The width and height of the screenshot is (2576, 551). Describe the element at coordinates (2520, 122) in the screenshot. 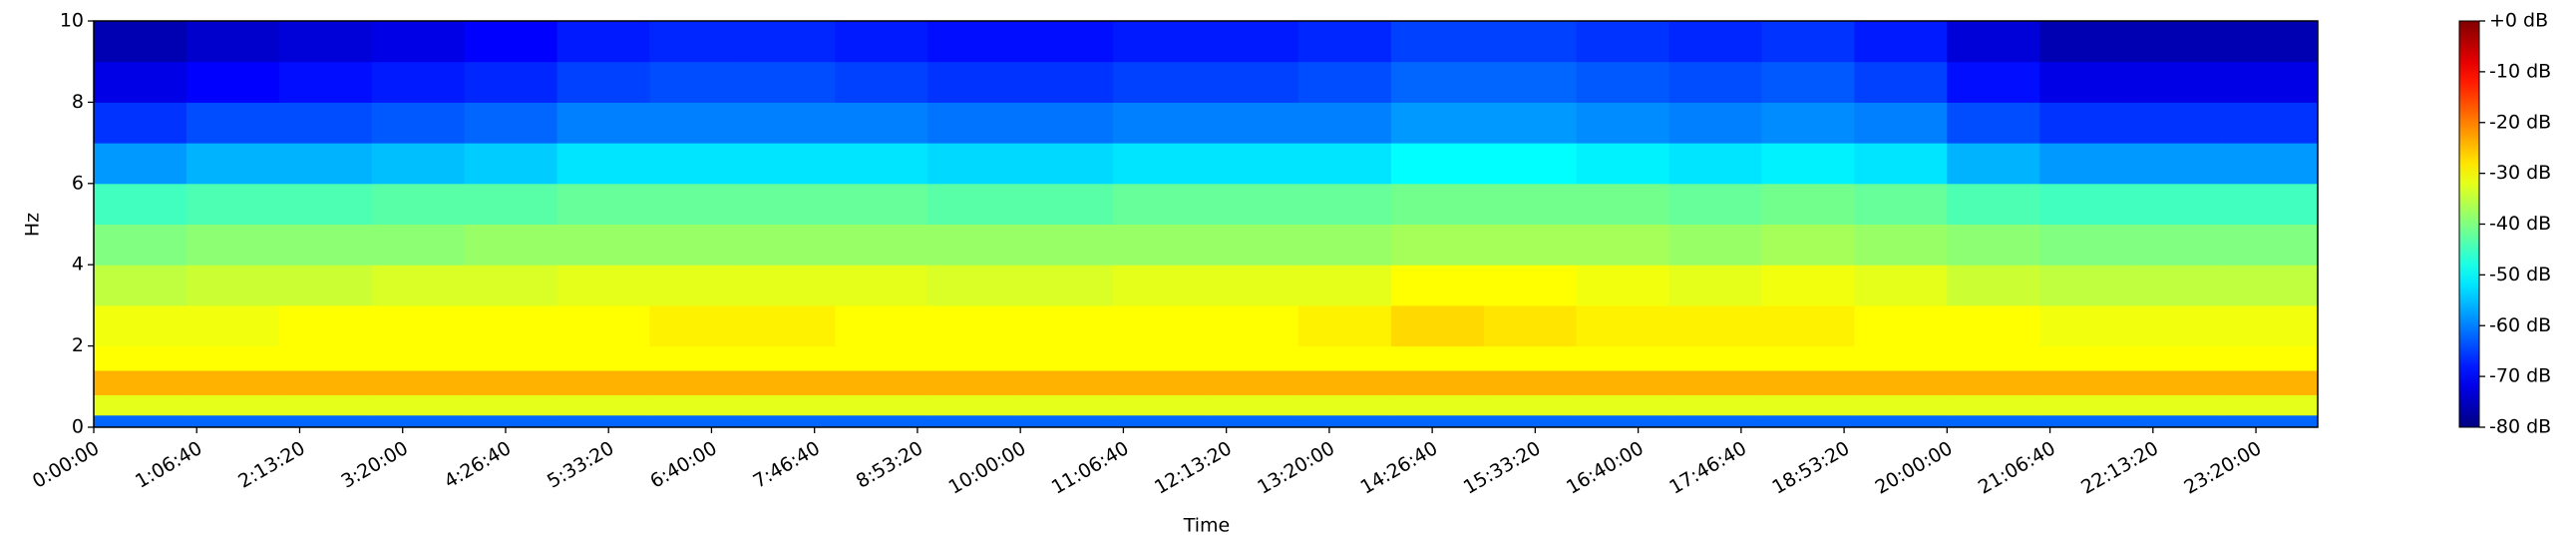

I see `colorbar-tick-label: -20 dB` at that location.